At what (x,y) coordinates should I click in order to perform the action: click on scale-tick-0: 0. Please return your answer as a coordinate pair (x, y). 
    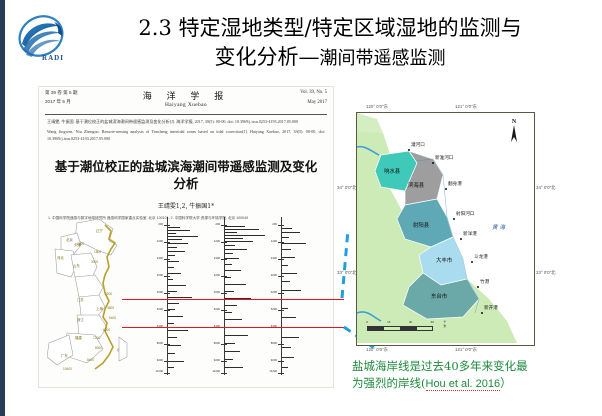
    Looking at the image, I should click on (367, 322).